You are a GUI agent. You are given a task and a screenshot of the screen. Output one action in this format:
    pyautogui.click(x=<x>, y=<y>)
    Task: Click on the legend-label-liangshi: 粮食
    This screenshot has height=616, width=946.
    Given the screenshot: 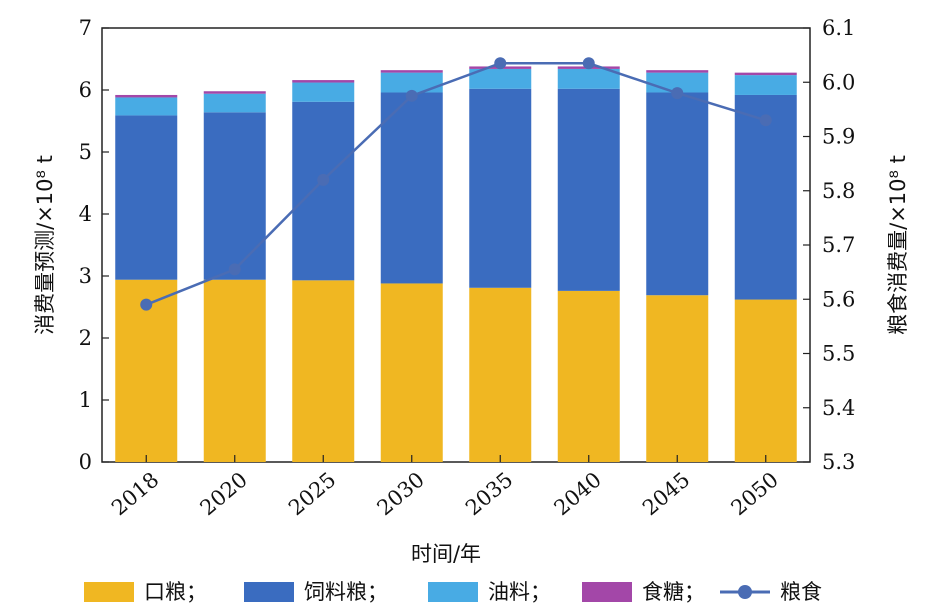 What is the action you would take?
    pyautogui.click(x=801, y=592)
    